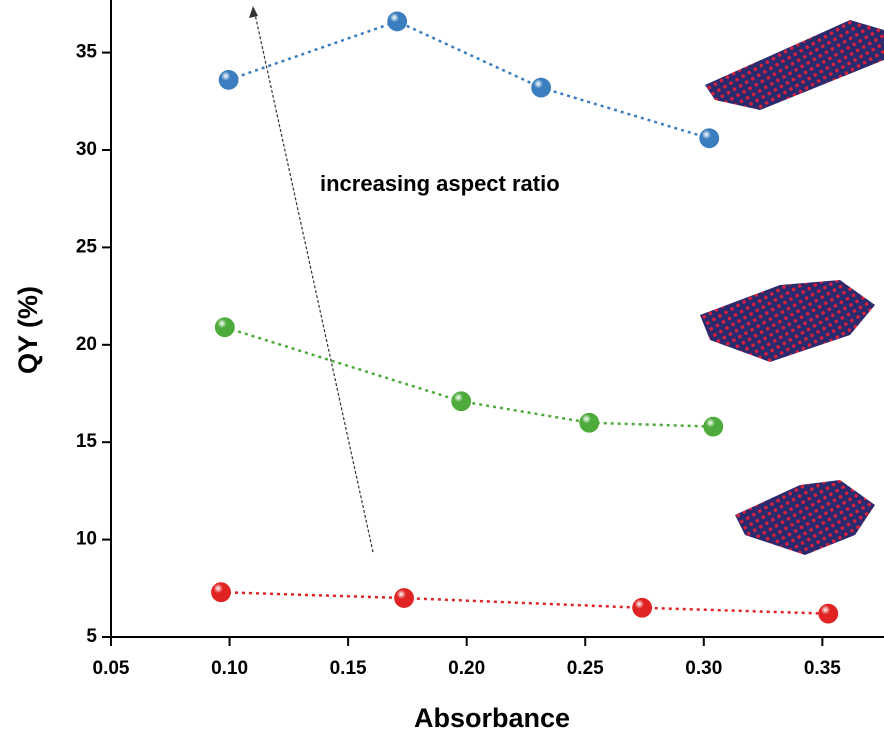 This screenshot has height=743, width=884. I want to click on x-tick-label: 0.35, so click(822, 668).